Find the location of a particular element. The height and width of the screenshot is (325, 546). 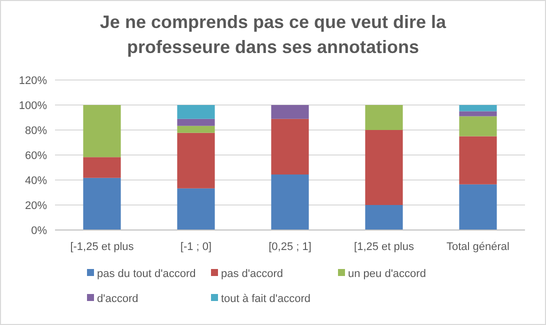

x-tick-label: Total général is located at coordinates (478, 247).